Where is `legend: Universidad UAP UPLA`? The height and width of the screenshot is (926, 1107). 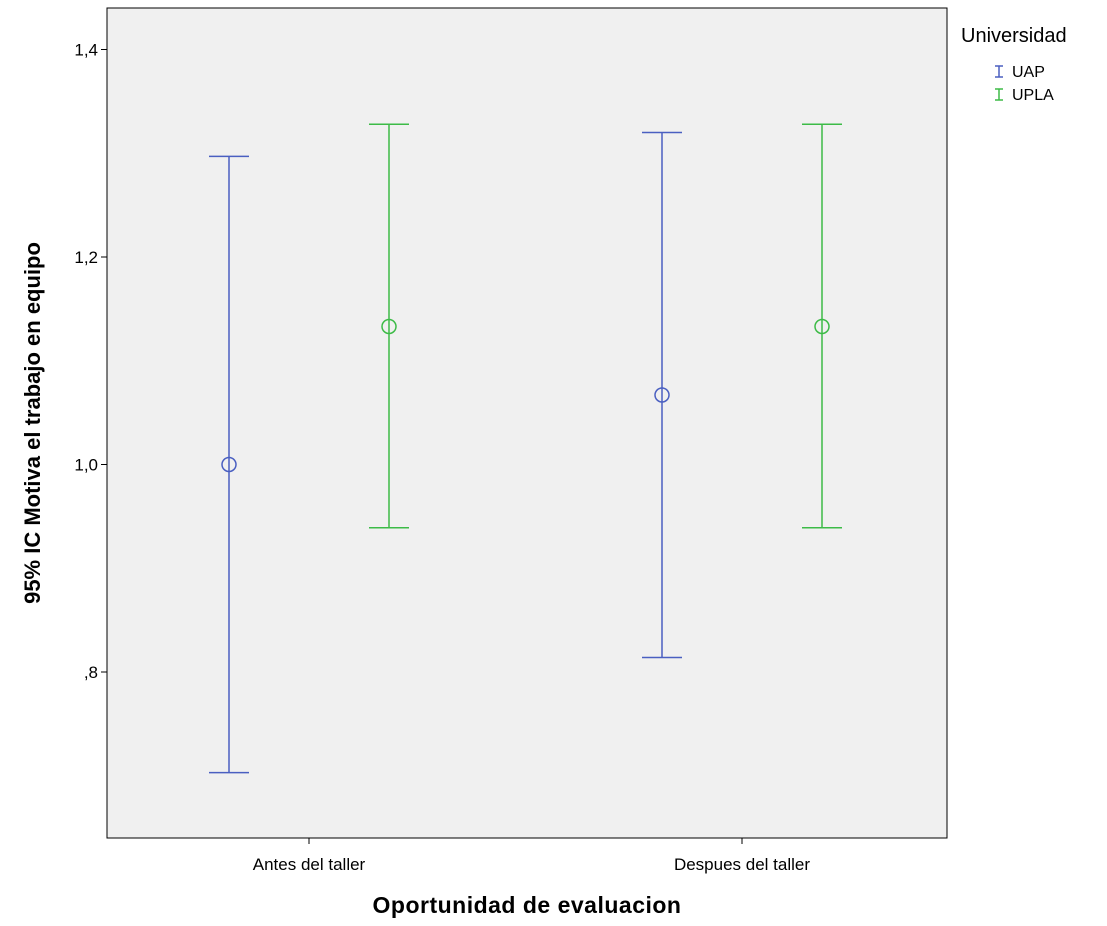
legend: Universidad UAP UPLA is located at coordinates (1014, 64).